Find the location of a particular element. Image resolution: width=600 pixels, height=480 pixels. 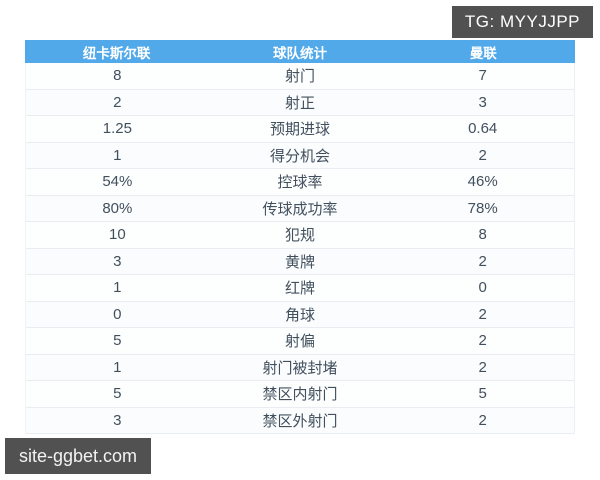

home-value: 1.25 is located at coordinates (117, 129).